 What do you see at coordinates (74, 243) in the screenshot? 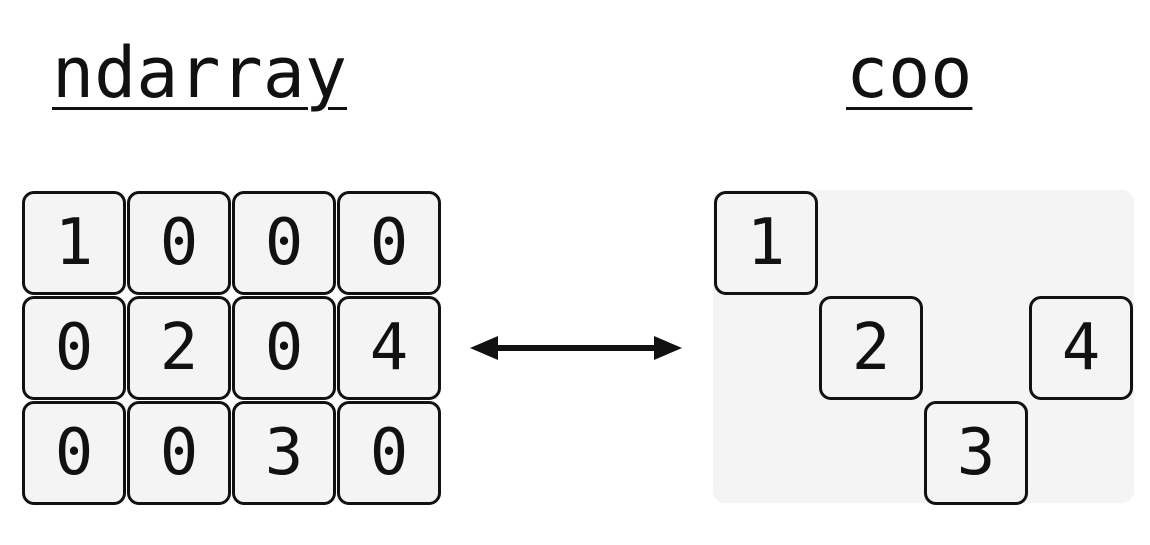
I see `ndarray-cell: 1` at bounding box center [74, 243].